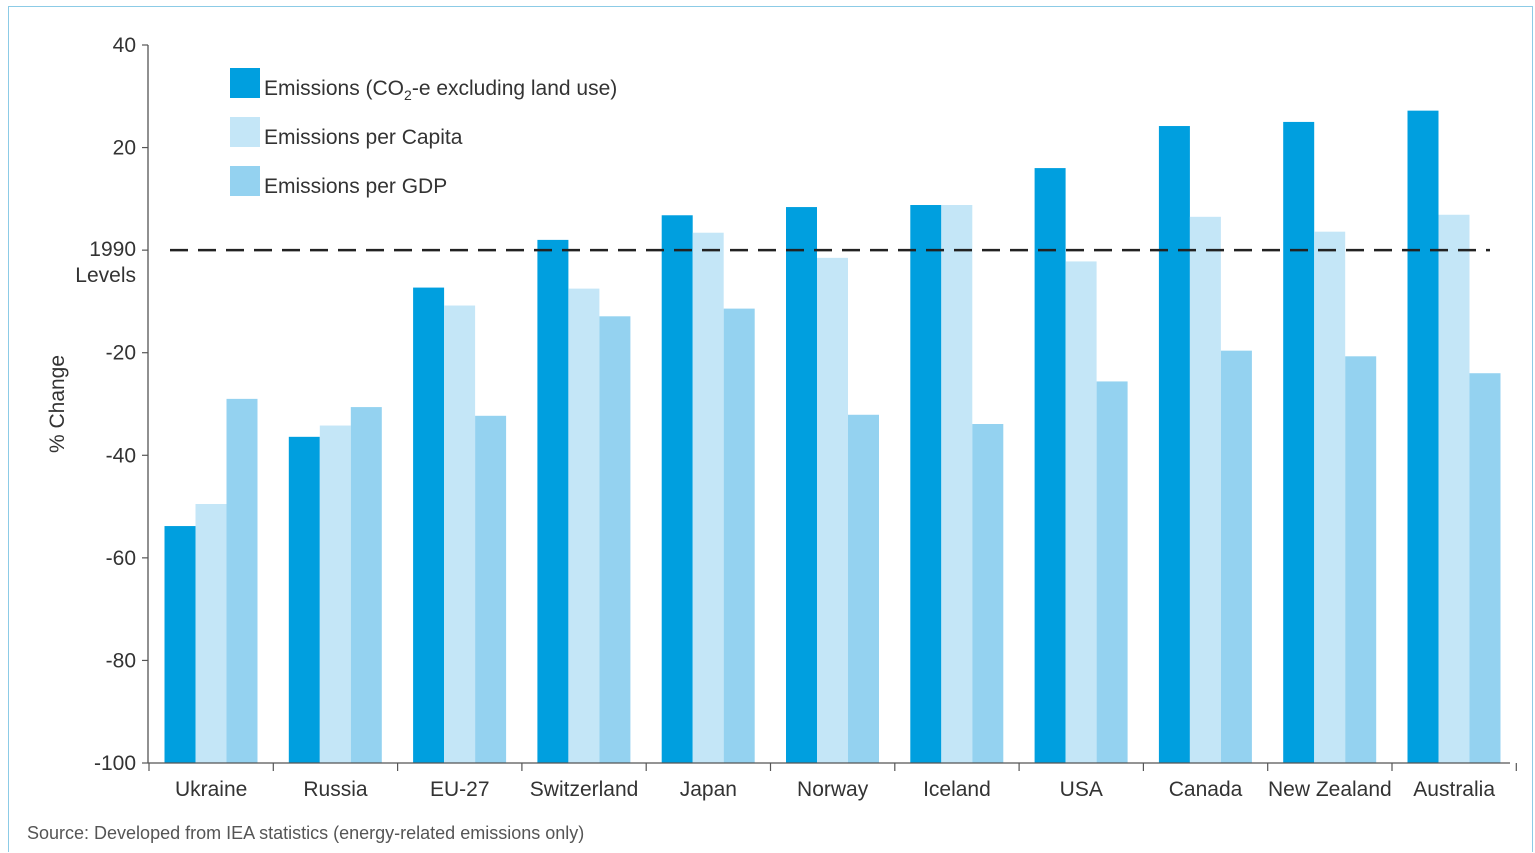 This screenshot has width=1535, height=853. Describe the element at coordinates (245, 83) in the screenshot. I see `legend-swatch-emissions` at that location.